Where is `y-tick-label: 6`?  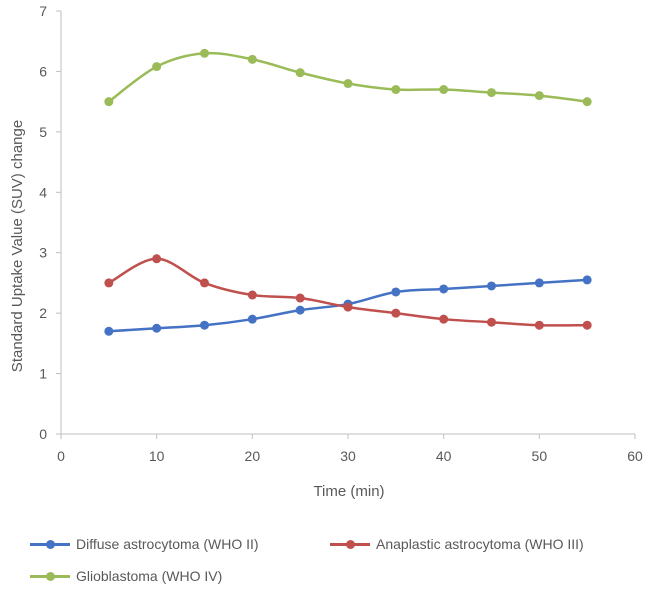
y-tick-label: 6 is located at coordinates (43, 71).